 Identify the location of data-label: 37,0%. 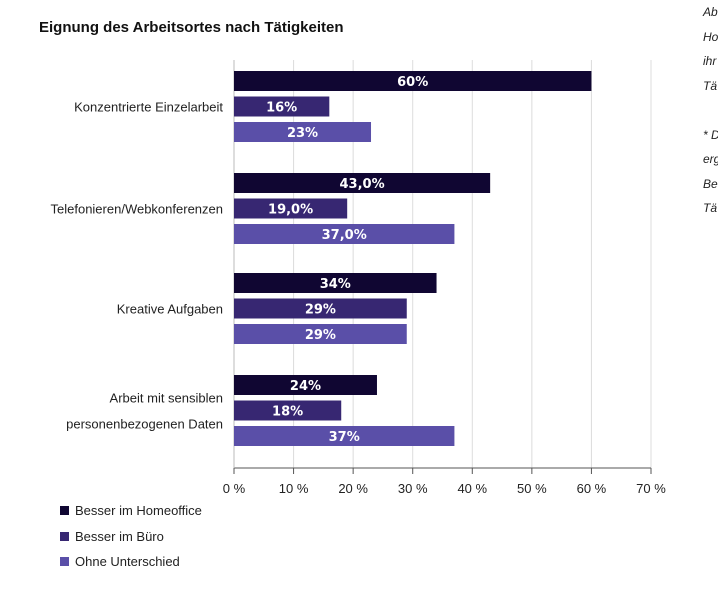
(344, 235).